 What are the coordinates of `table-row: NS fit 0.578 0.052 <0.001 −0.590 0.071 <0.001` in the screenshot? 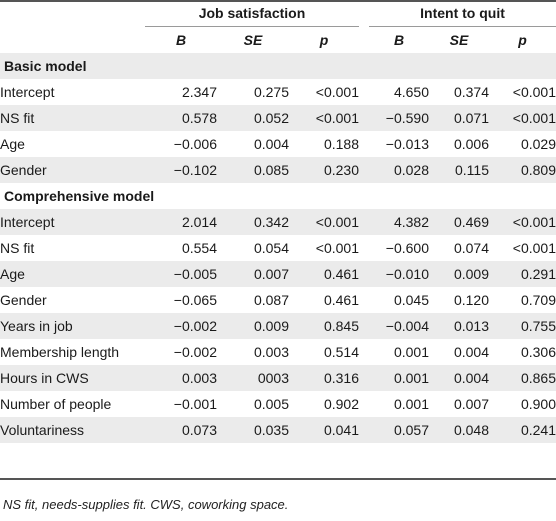 It's located at (278, 118).